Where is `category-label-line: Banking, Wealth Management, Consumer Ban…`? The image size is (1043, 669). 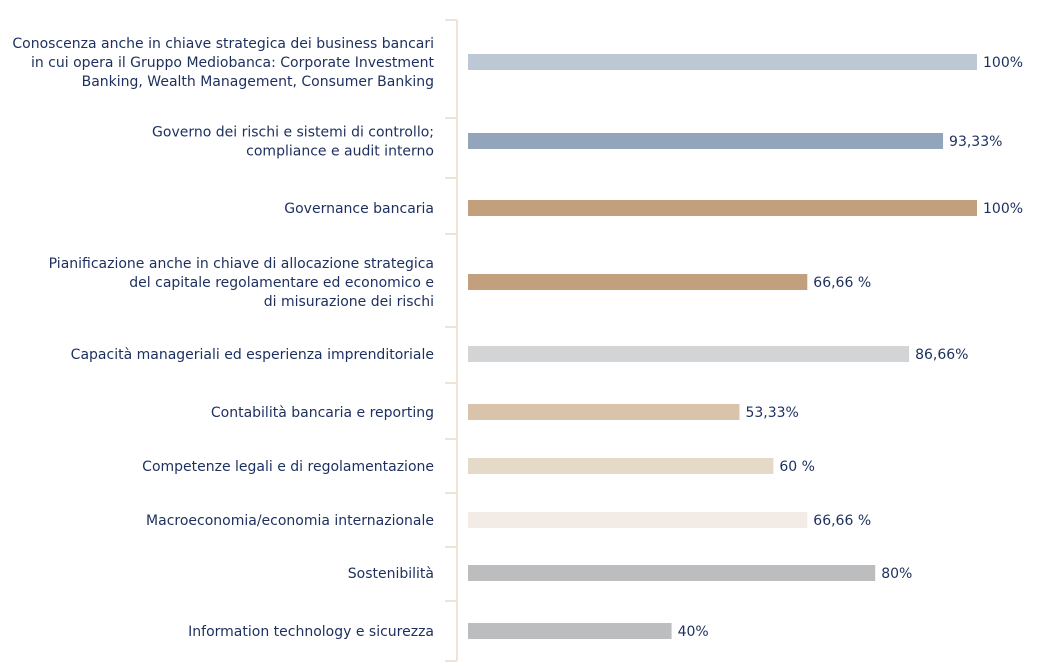 category-label-line: Banking, Wealth Management, Consumer Ban… is located at coordinates (258, 82).